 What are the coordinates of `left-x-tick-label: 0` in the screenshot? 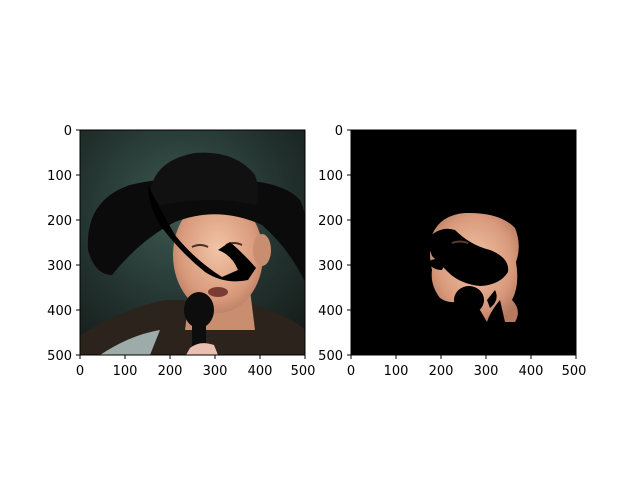 It's located at (80, 371).